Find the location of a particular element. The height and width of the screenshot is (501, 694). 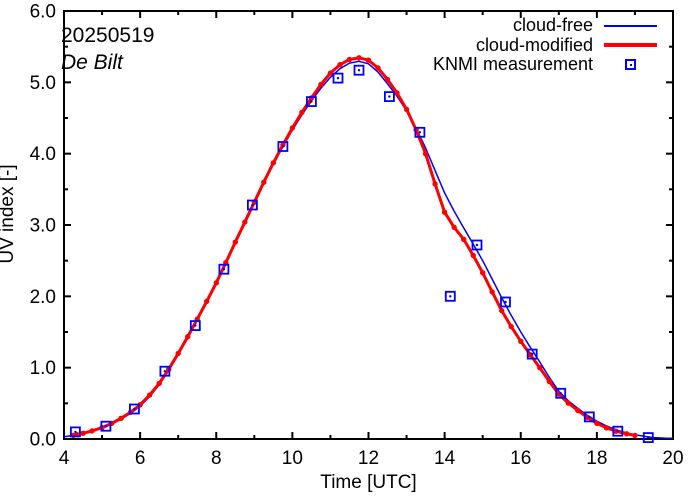

legend-label-knmi-measurement: KNMI measurement is located at coordinates (512, 64).